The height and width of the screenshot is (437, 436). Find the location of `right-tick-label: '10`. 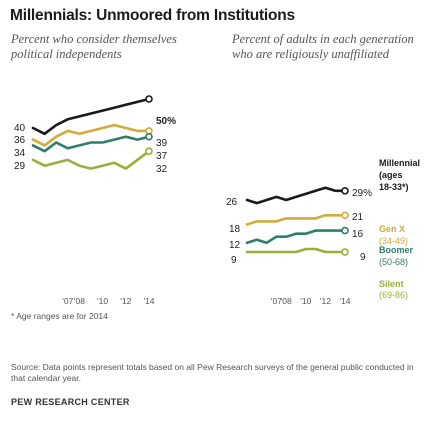

right-tick-label: '10 is located at coordinates (305, 301).